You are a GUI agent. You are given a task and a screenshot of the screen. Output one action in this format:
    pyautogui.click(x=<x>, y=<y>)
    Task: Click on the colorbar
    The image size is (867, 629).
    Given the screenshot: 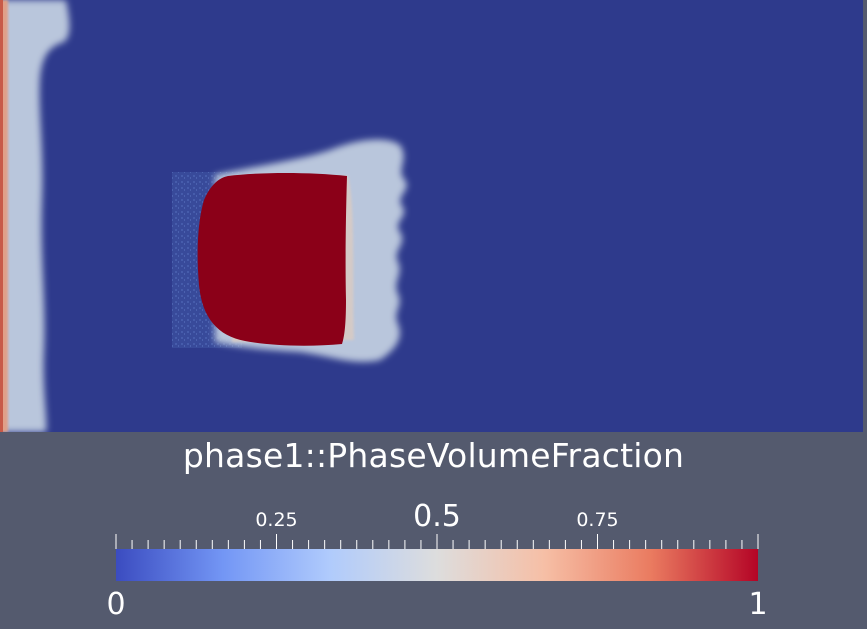 What is the action you would take?
    pyautogui.click(x=437, y=557)
    